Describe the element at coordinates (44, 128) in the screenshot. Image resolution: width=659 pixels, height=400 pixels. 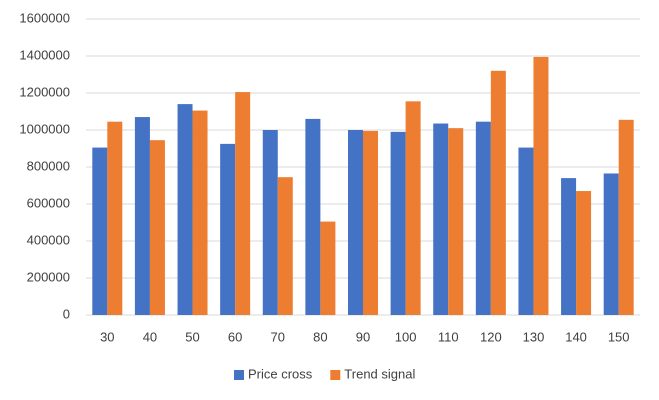
I see `y-tick-label: 1000000` at that location.